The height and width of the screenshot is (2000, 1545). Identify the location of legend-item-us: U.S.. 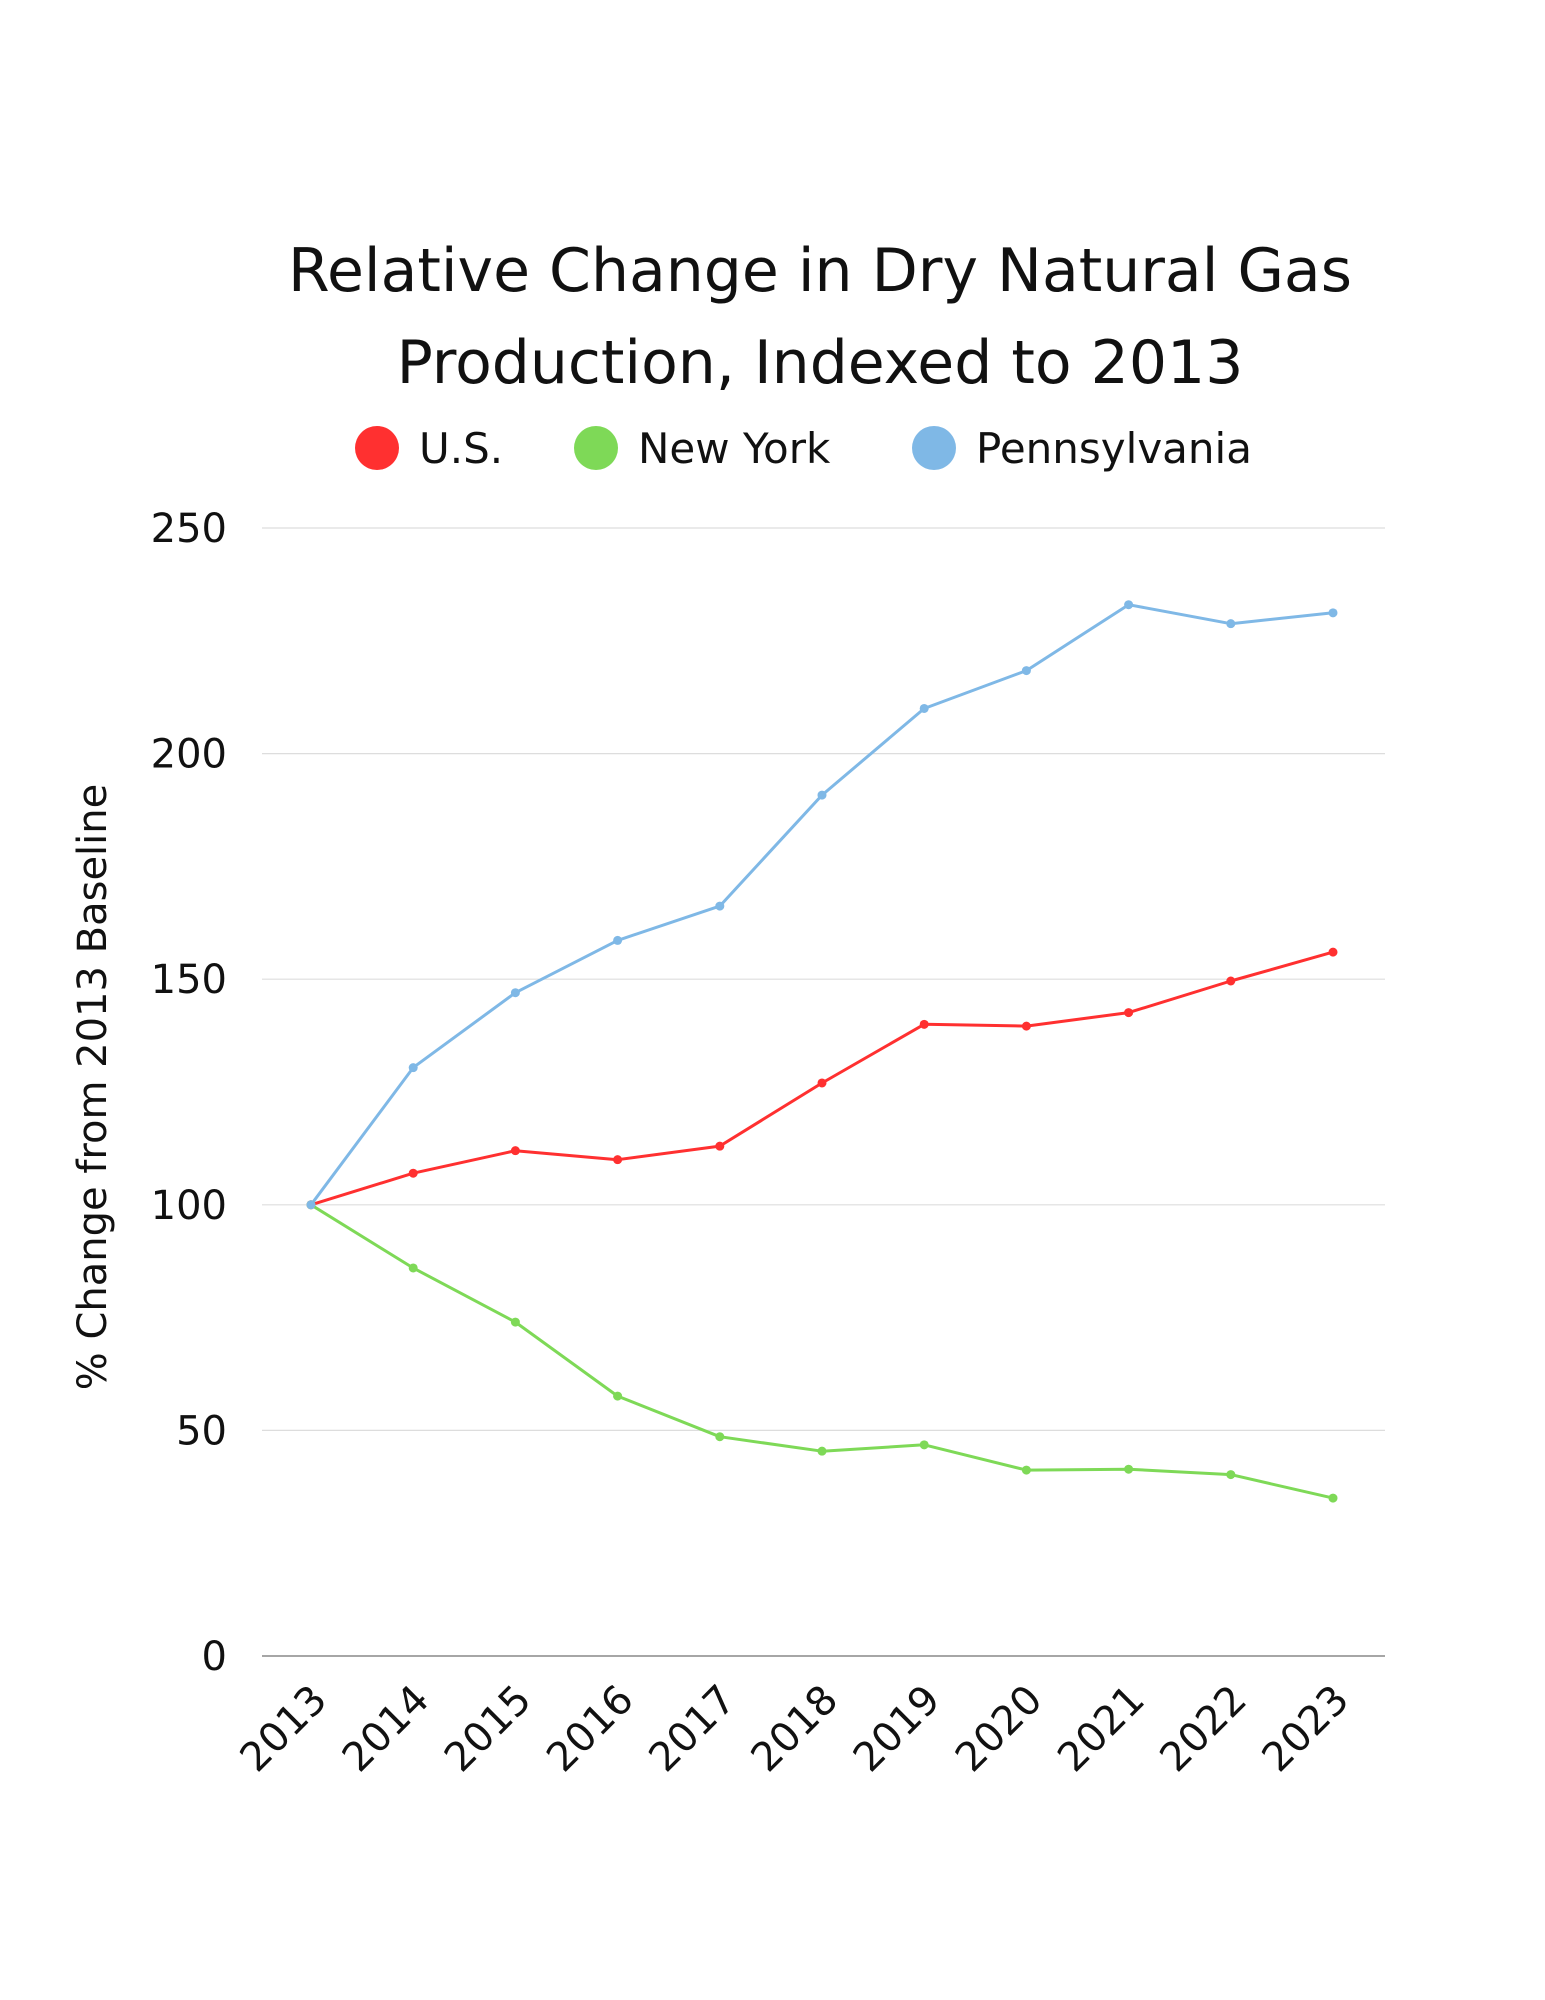
(429, 448).